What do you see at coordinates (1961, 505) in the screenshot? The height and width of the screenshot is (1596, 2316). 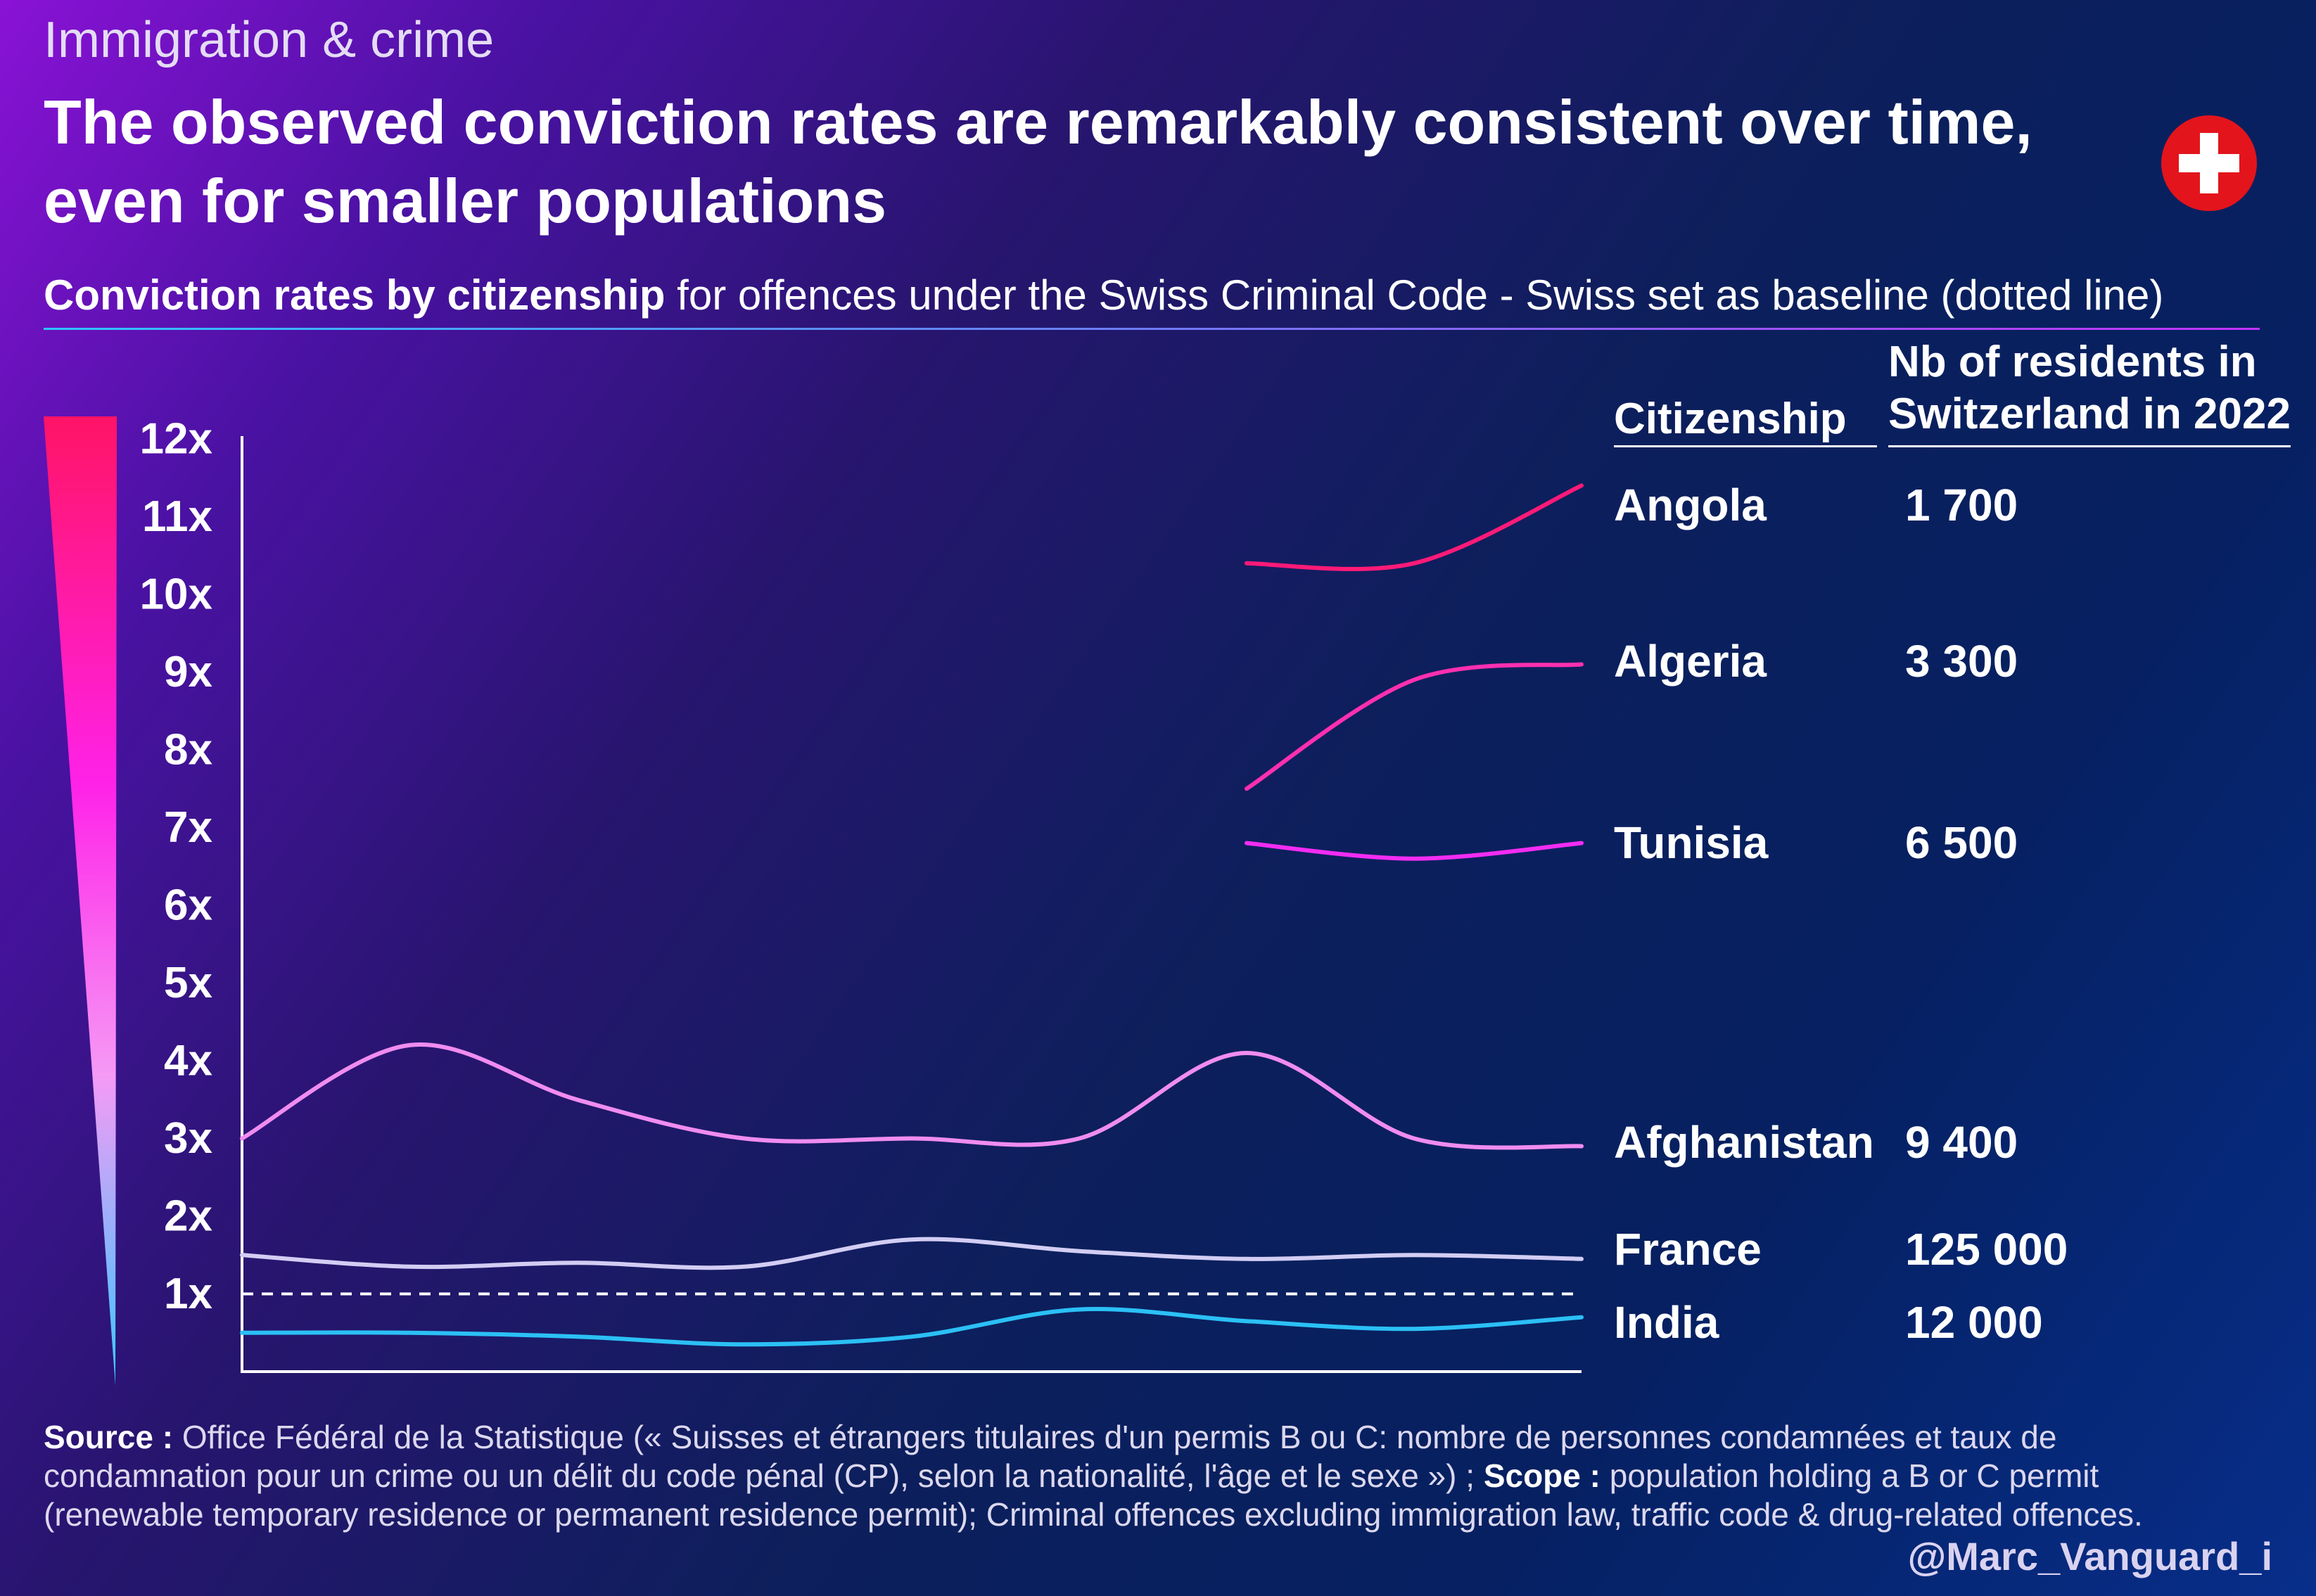 I see `residents-value-angola: 1 700` at bounding box center [1961, 505].